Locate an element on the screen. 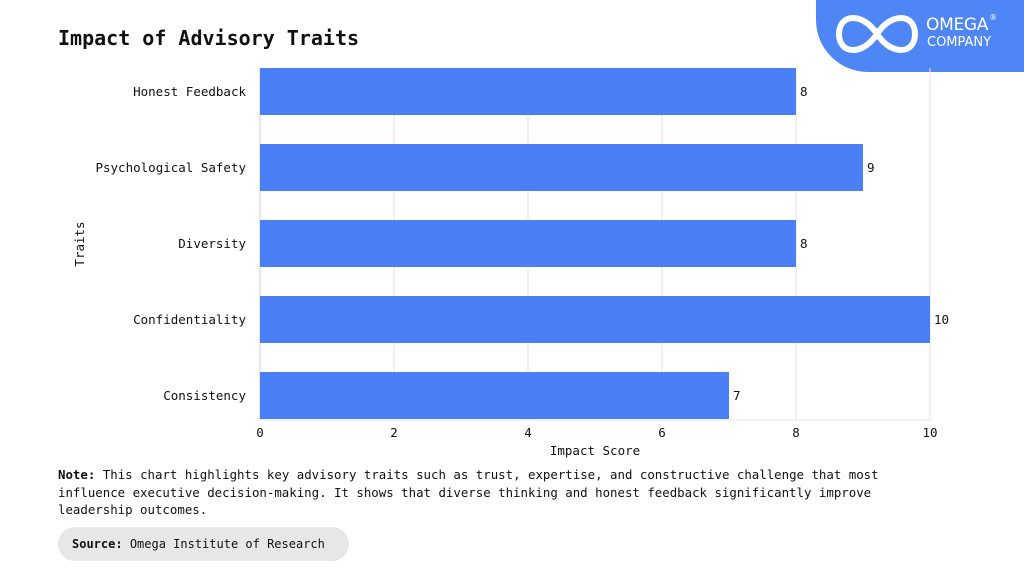 This screenshot has width=1024, height=576. brand-name: OMEGA® is located at coordinates (961, 24).